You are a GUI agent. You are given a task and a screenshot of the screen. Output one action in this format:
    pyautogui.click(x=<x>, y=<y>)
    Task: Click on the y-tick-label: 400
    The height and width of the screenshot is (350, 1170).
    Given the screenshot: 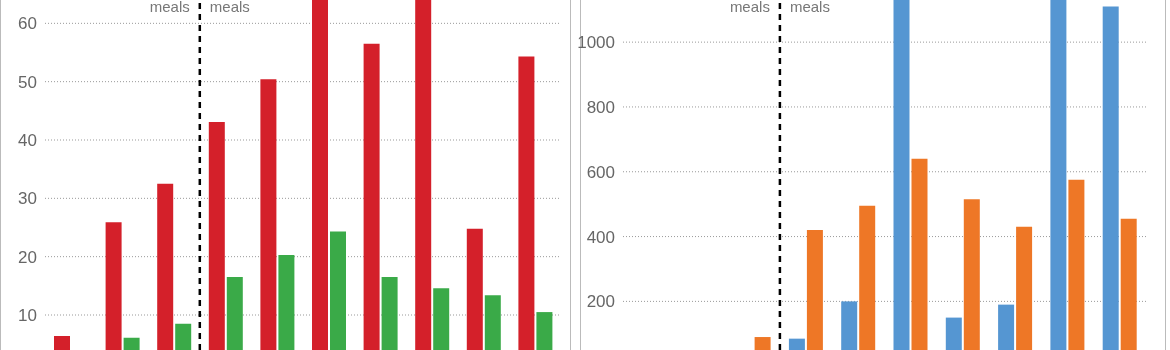 What is the action you would take?
    pyautogui.click(x=600, y=237)
    